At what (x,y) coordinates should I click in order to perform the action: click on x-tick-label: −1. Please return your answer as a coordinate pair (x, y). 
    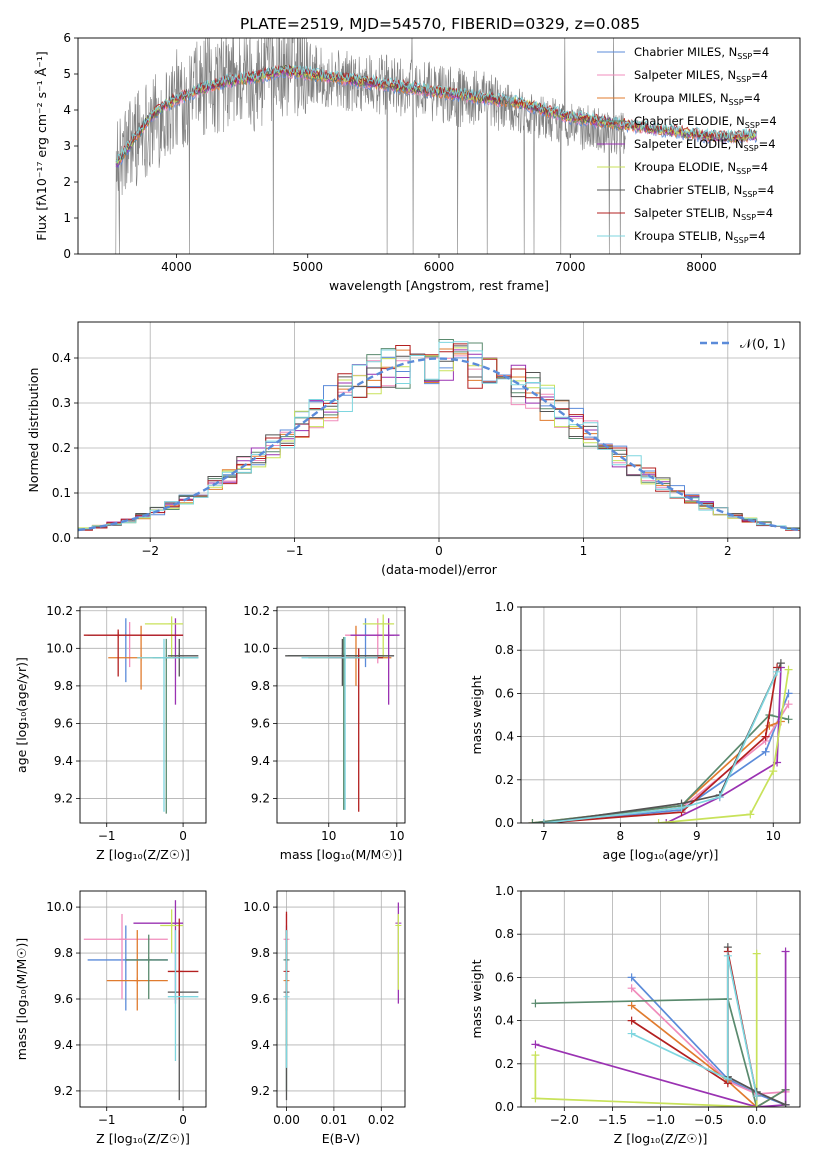
    Looking at the image, I should click on (107, 1120).